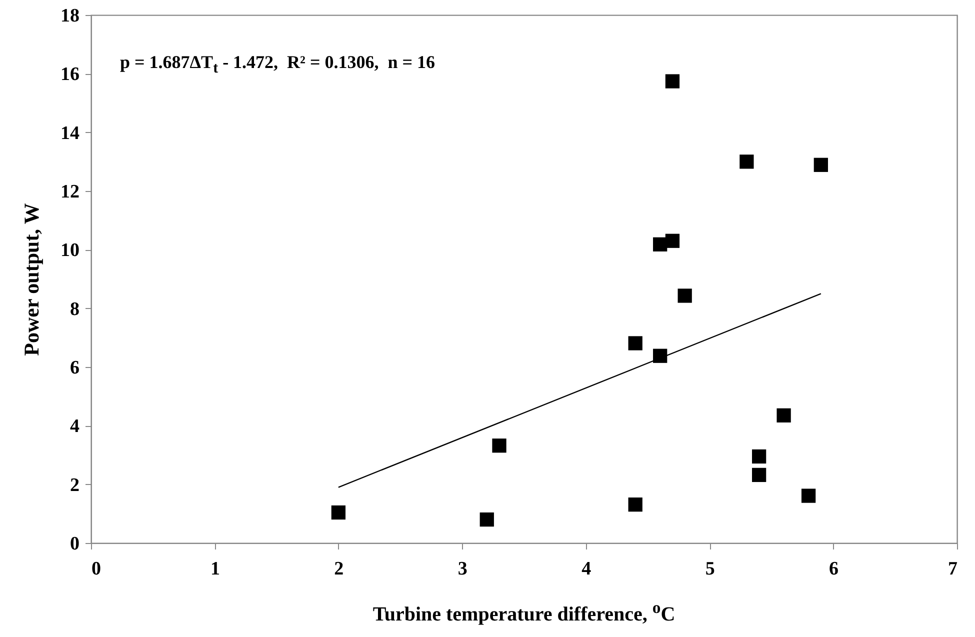  I want to click on annotation: p = 1.687ΔT$_{t}$ - 1.472, R² = 0.1306, n = 16, so click(277, 65).